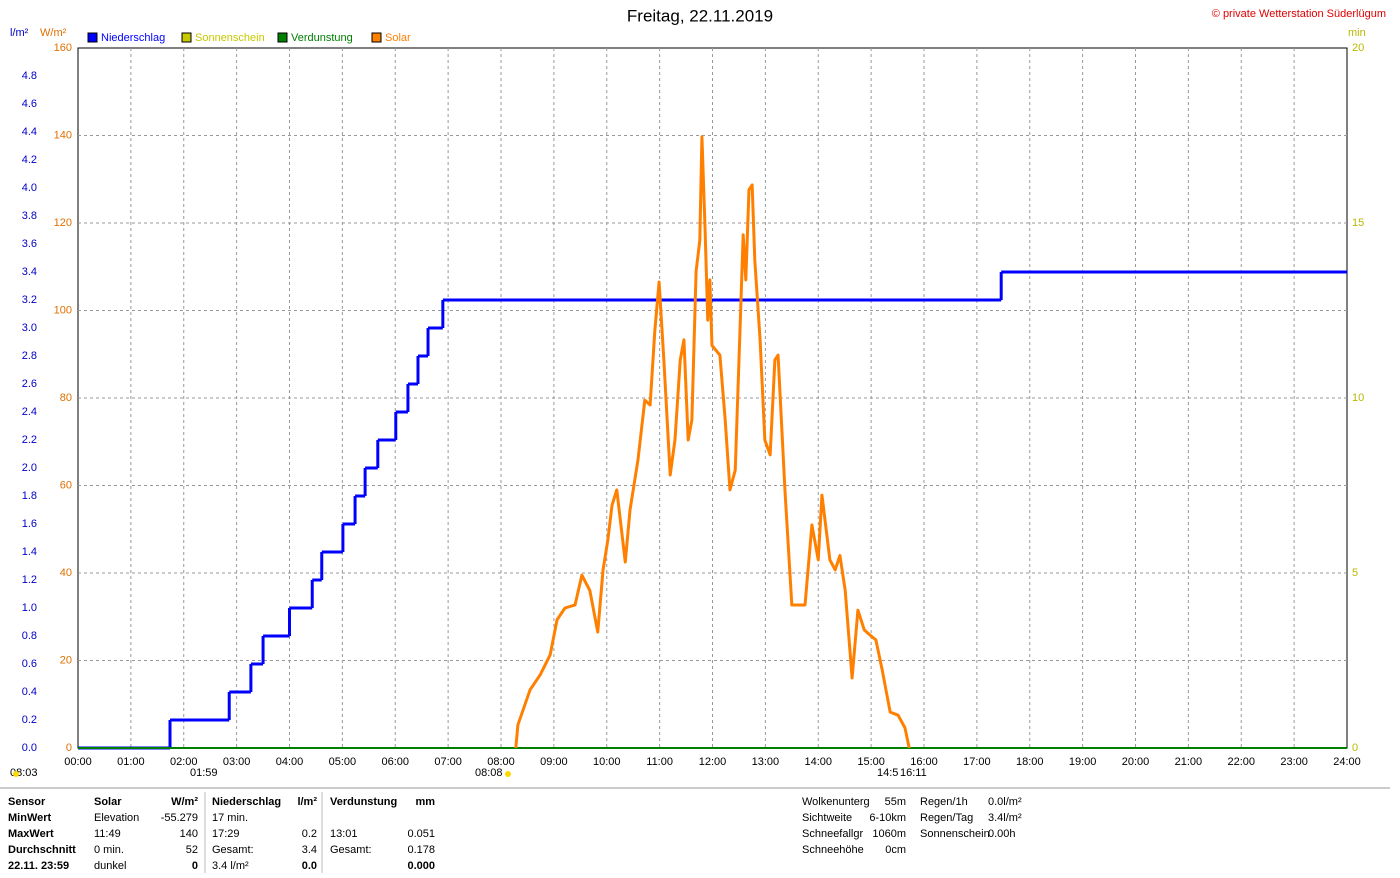 Image resolution: width=1400 pixels, height=878 pixels. I want to click on legend-label: Verdunstung, so click(322, 38).